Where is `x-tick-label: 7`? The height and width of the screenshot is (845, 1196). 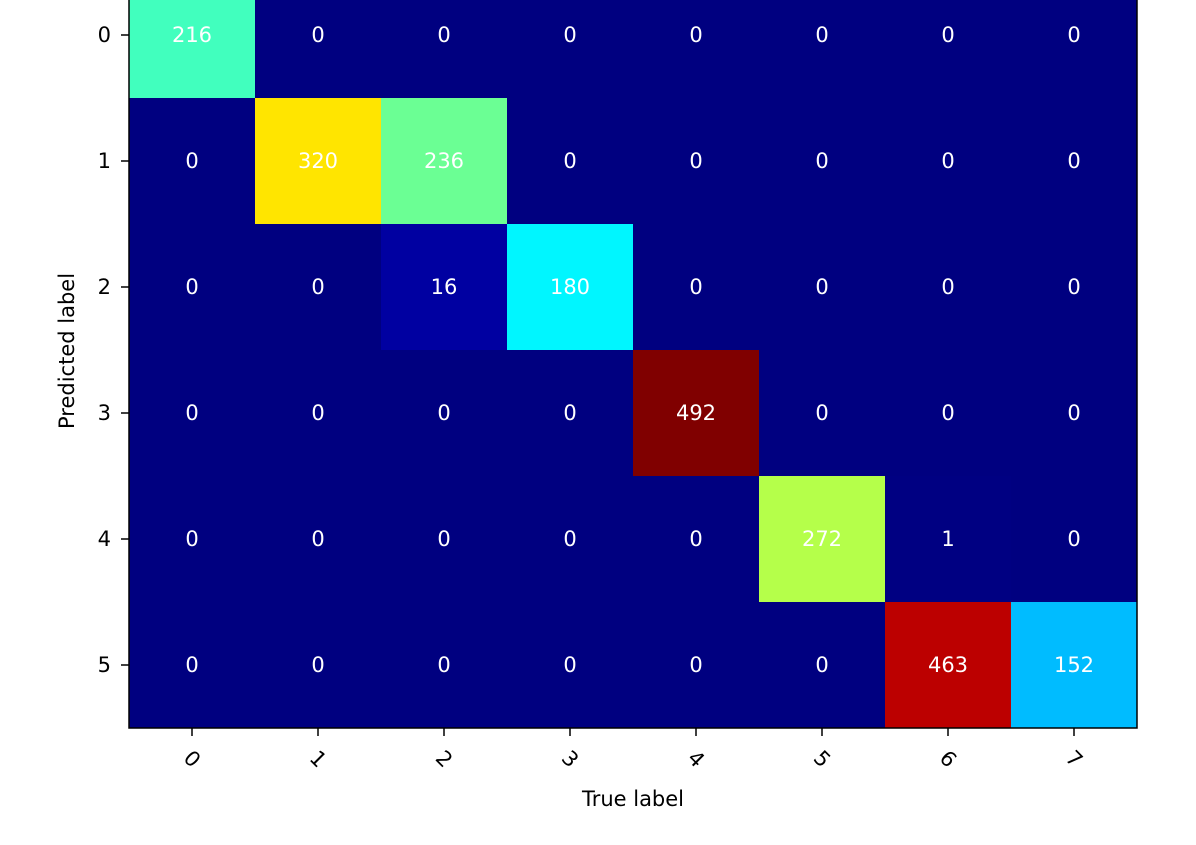
x-tick-label: 7 is located at coordinates (1074, 759).